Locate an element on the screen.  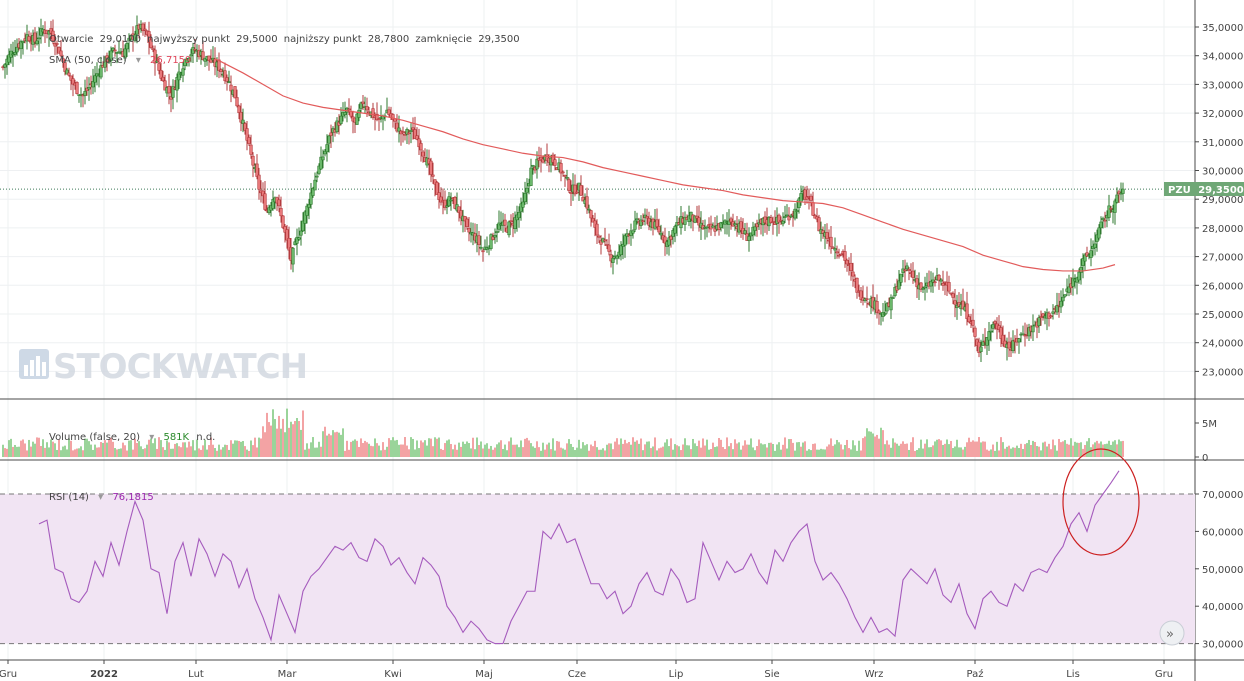
price-tick-label: 26,0000 is located at coordinates (1222, 286).